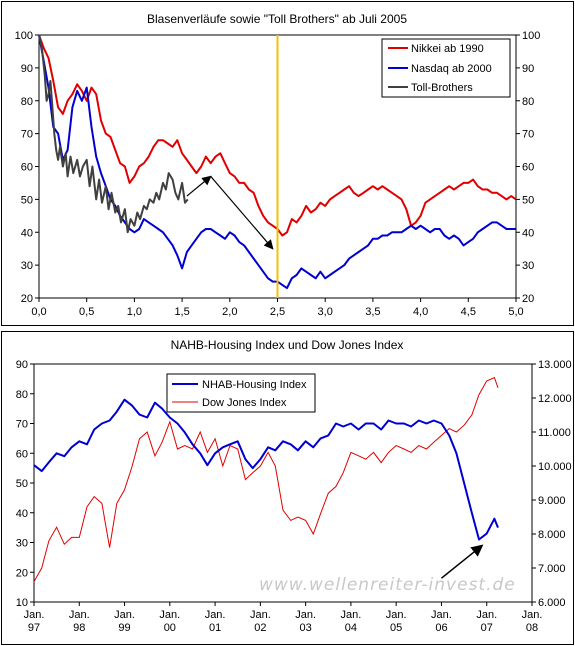 The image size is (575, 646). Describe the element at coordinates (351, 628) in the screenshot. I see `x-tick-label-year: 04` at that location.